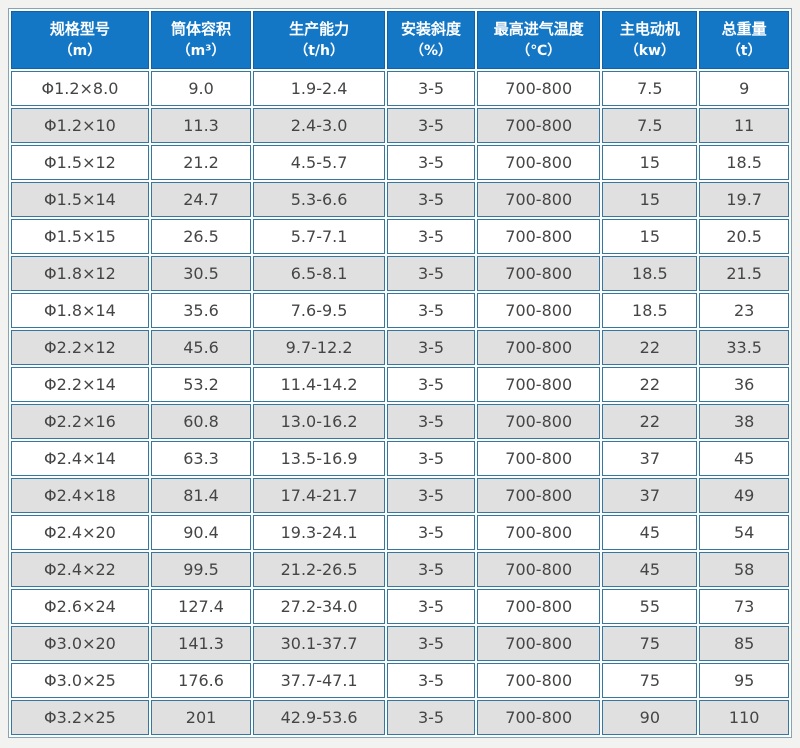 The width and height of the screenshot is (800, 748). What do you see at coordinates (319, 236) in the screenshot?
I see `table-cell: 5.7-7.1` at bounding box center [319, 236].